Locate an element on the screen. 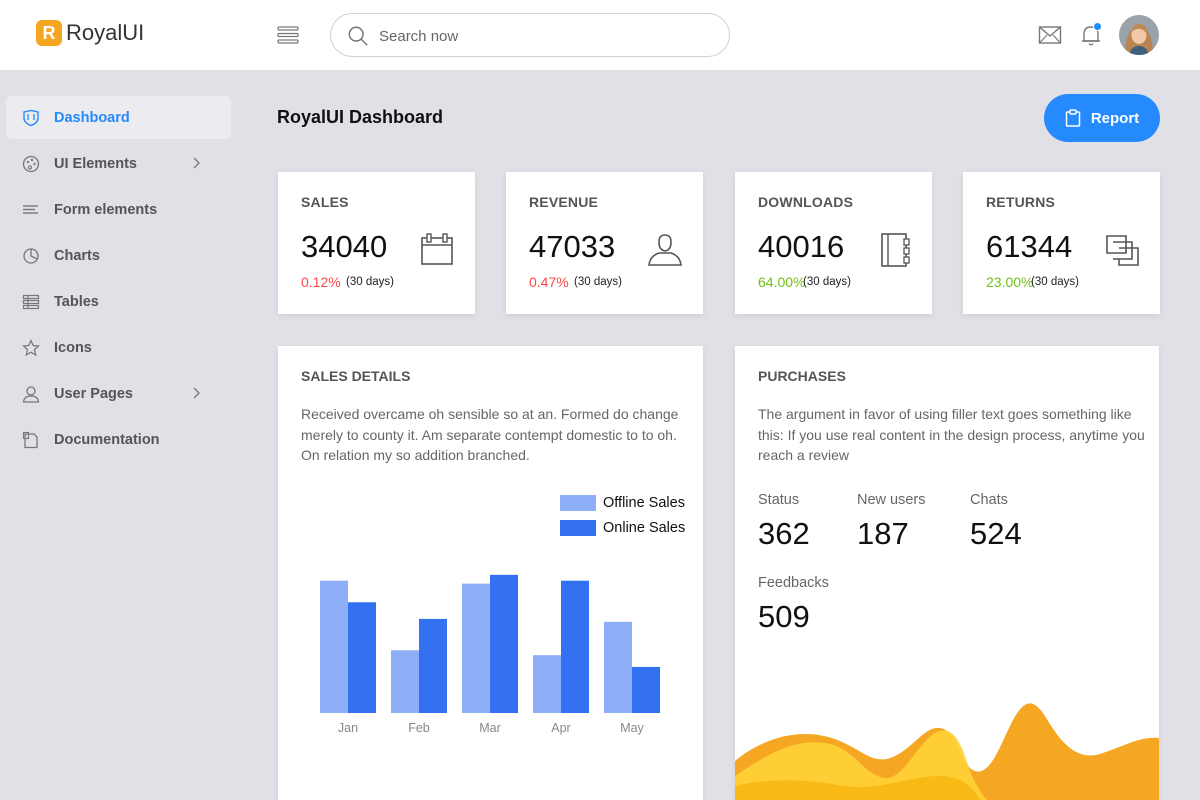  stat-change: 0.47% is located at coordinates (549, 282).